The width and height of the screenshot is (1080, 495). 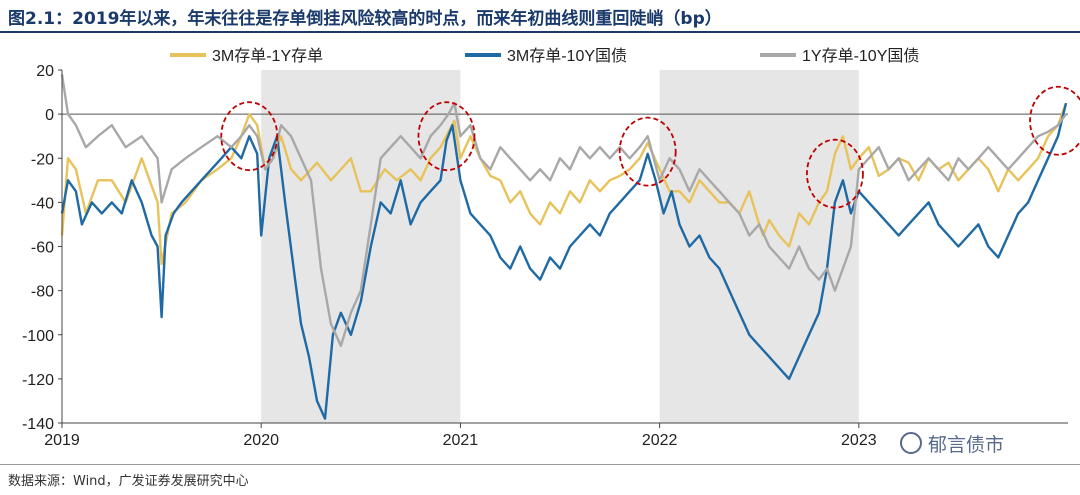 What do you see at coordinates (42, 292) in the screenshot?
I see `y-tick-label: -80` at bounding box center [42, 292].